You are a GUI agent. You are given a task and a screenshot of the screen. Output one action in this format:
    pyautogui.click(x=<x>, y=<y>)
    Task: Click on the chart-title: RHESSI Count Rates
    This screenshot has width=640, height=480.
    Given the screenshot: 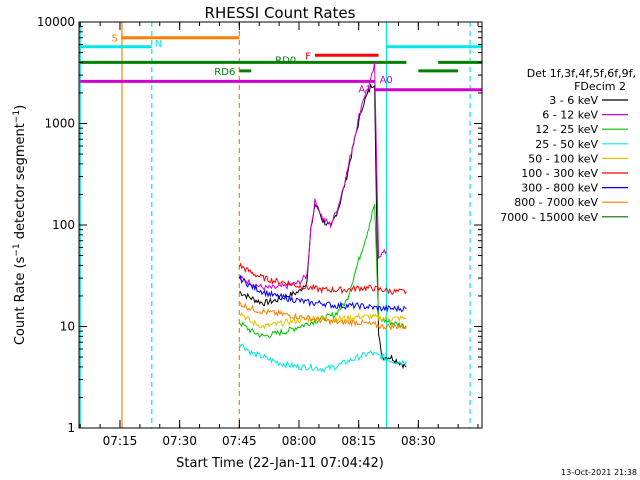 What is the action you would take?
    pyautogui.click(x=280, y=13)
    